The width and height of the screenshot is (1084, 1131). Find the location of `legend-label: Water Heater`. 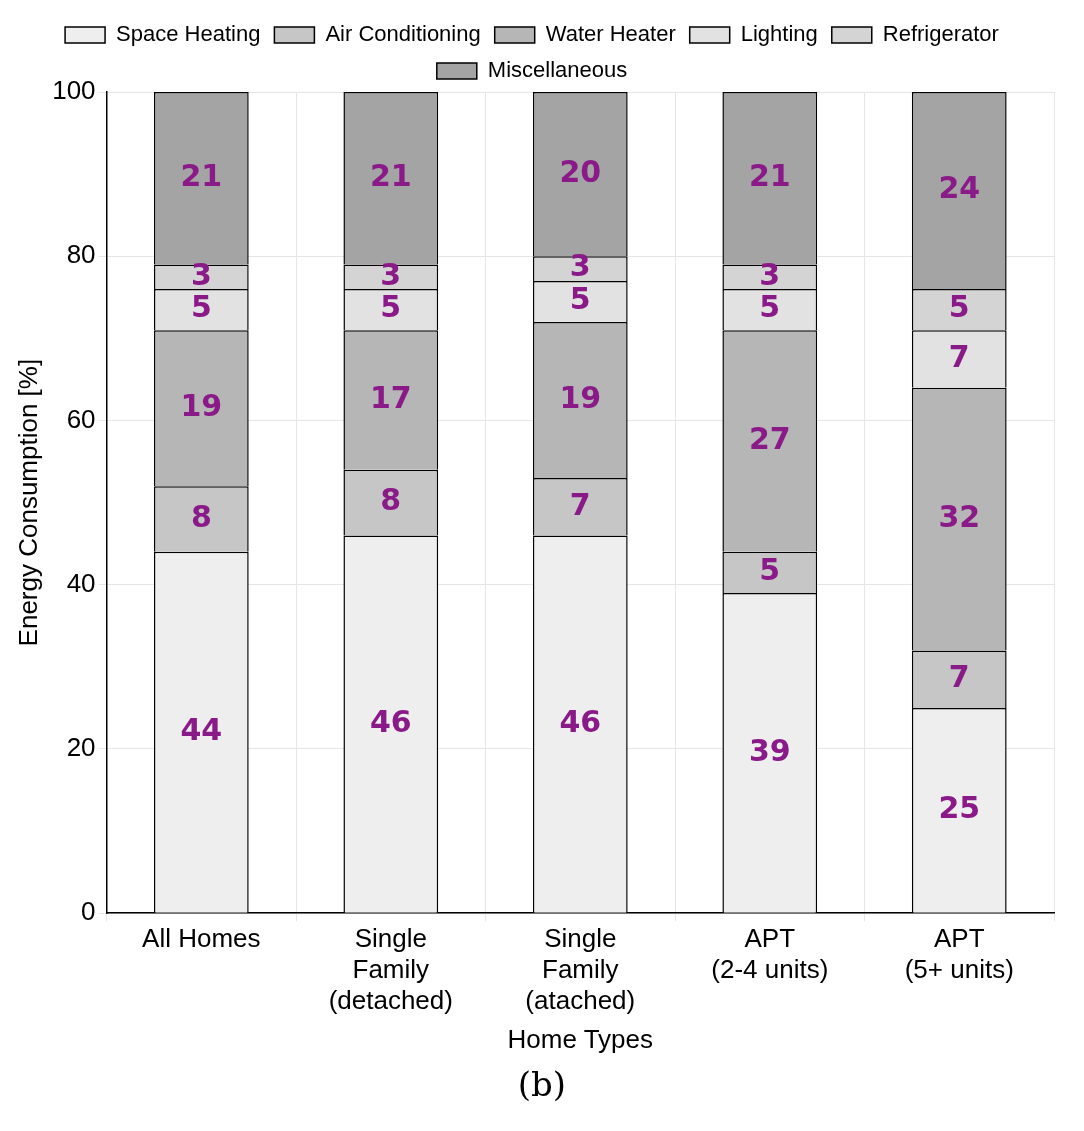

legend-label: Water Heater is located at coordinates (610, 34).